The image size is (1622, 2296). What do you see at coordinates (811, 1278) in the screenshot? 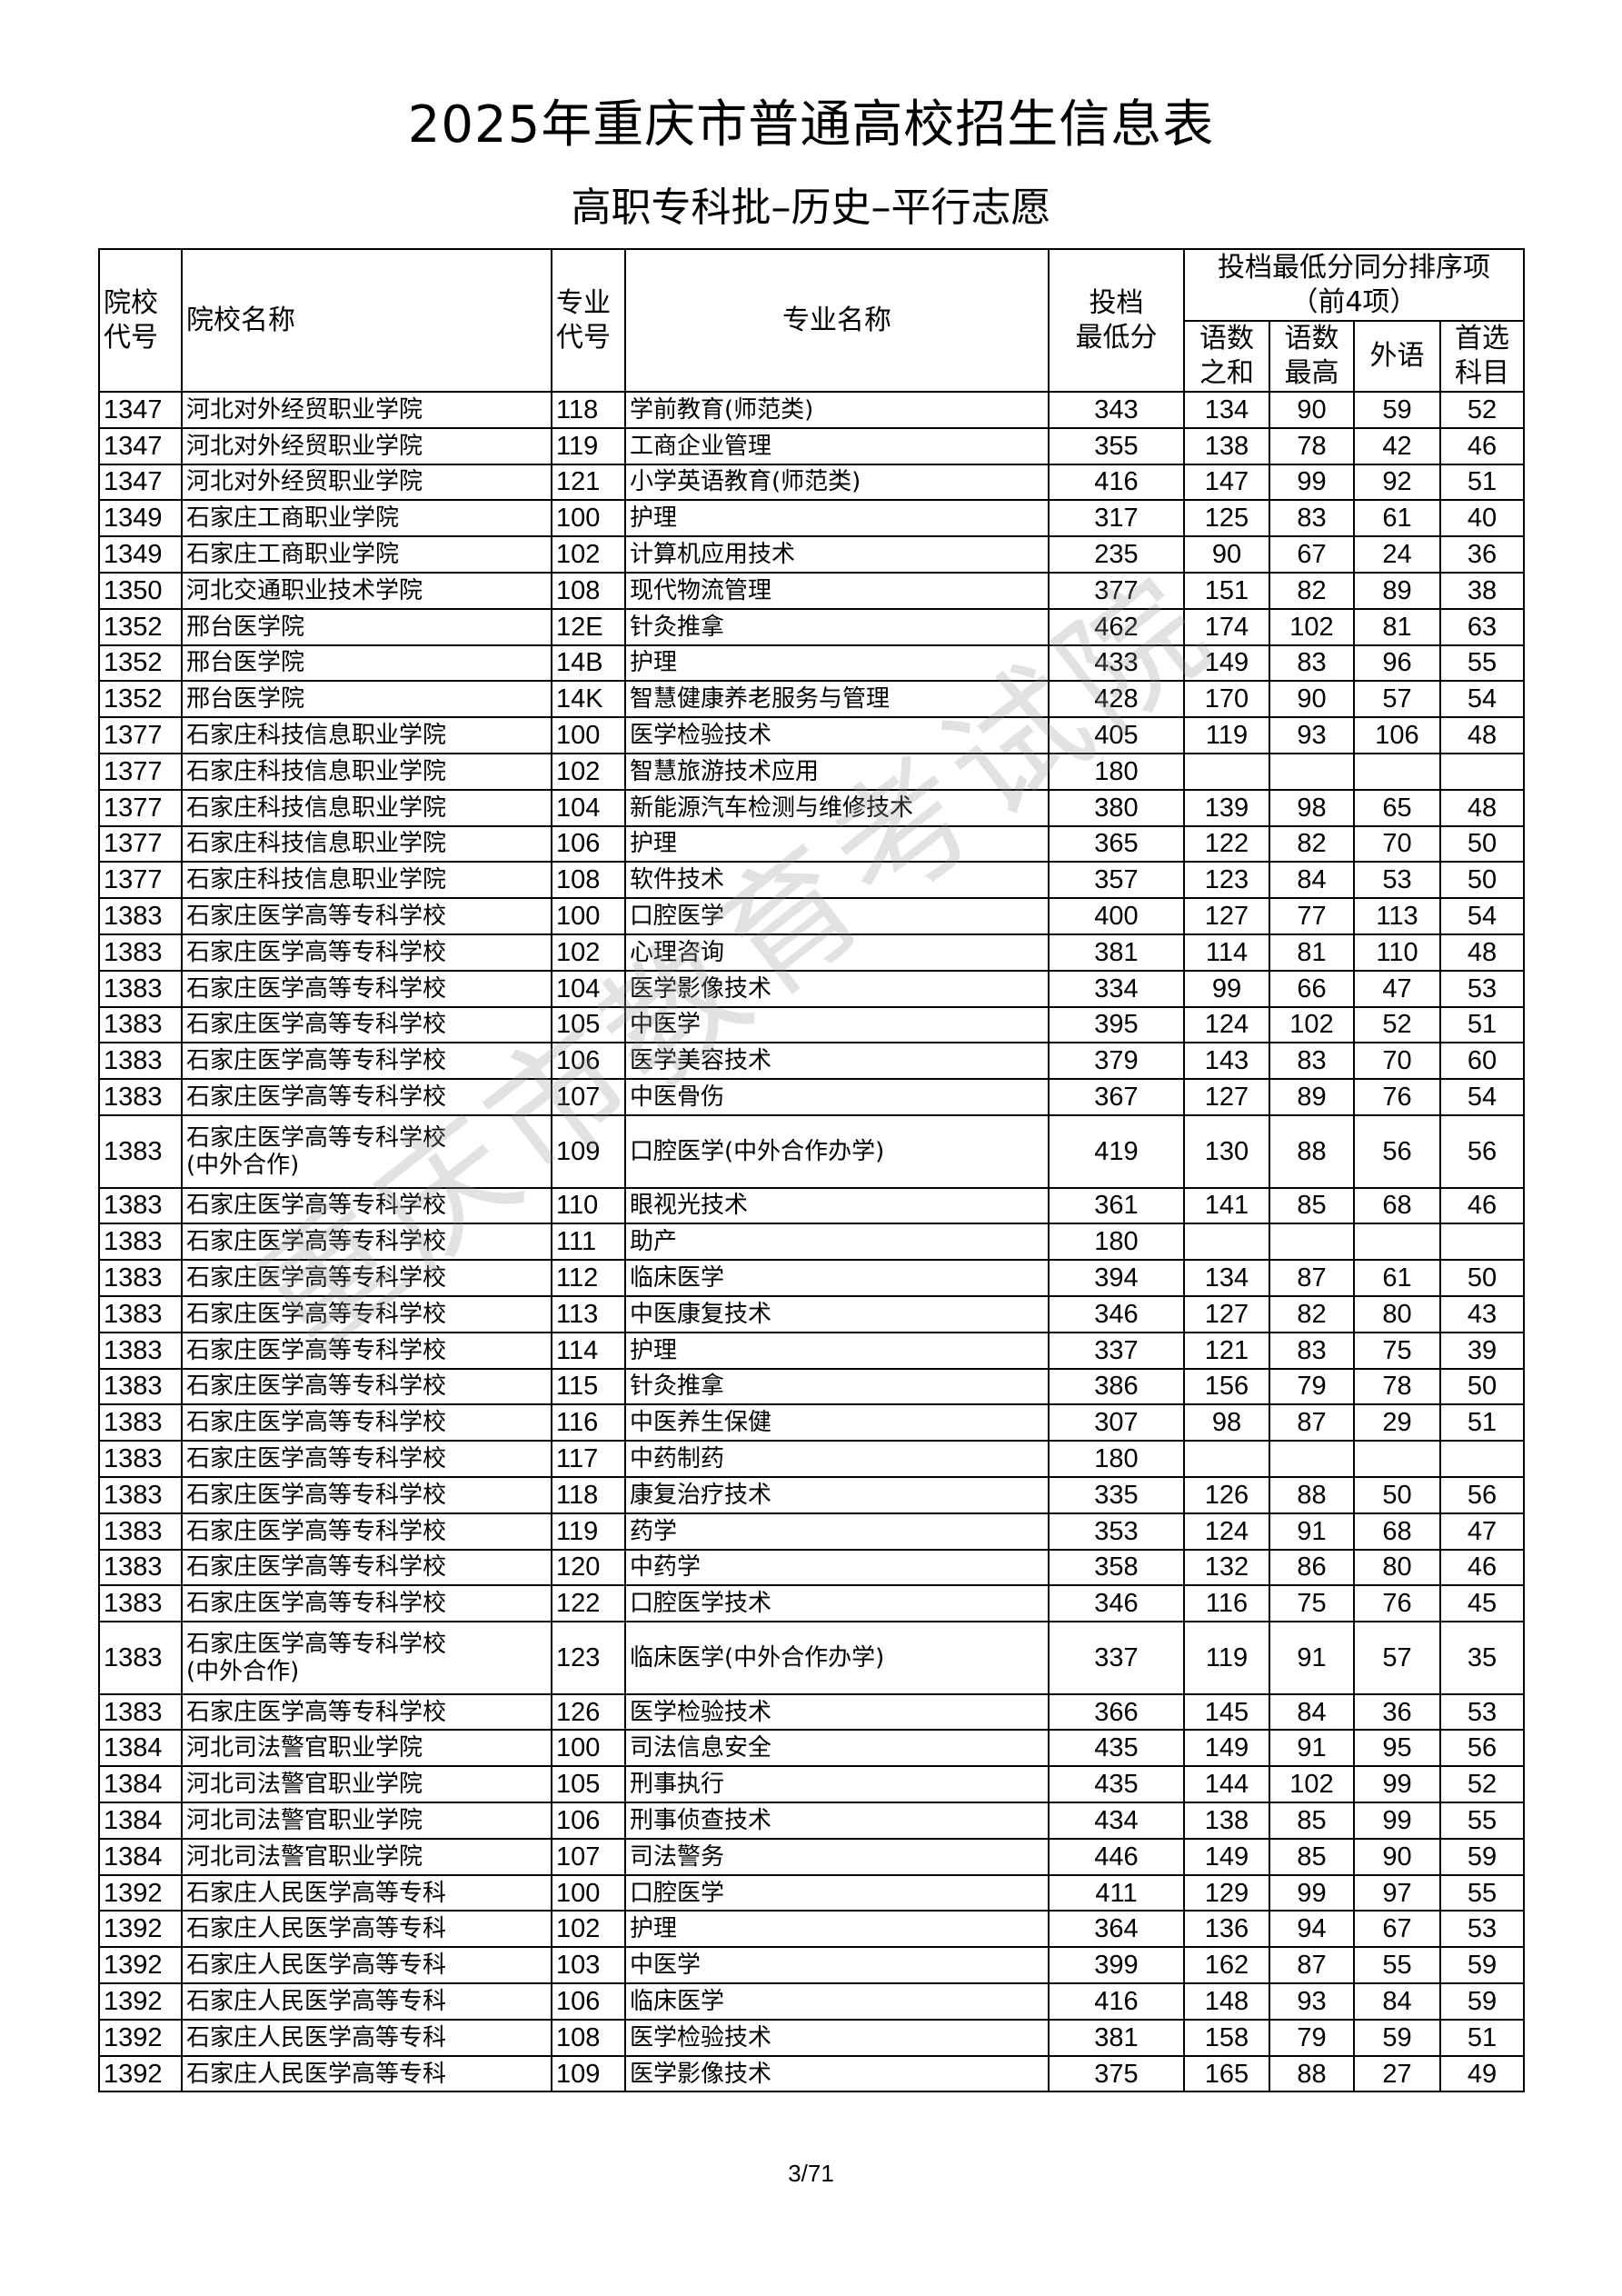
I see `table-row: 1383 石家庄医学高等专科学校 112 临床医学 394 134 87 61 50` at bounding box center [811, 1278].